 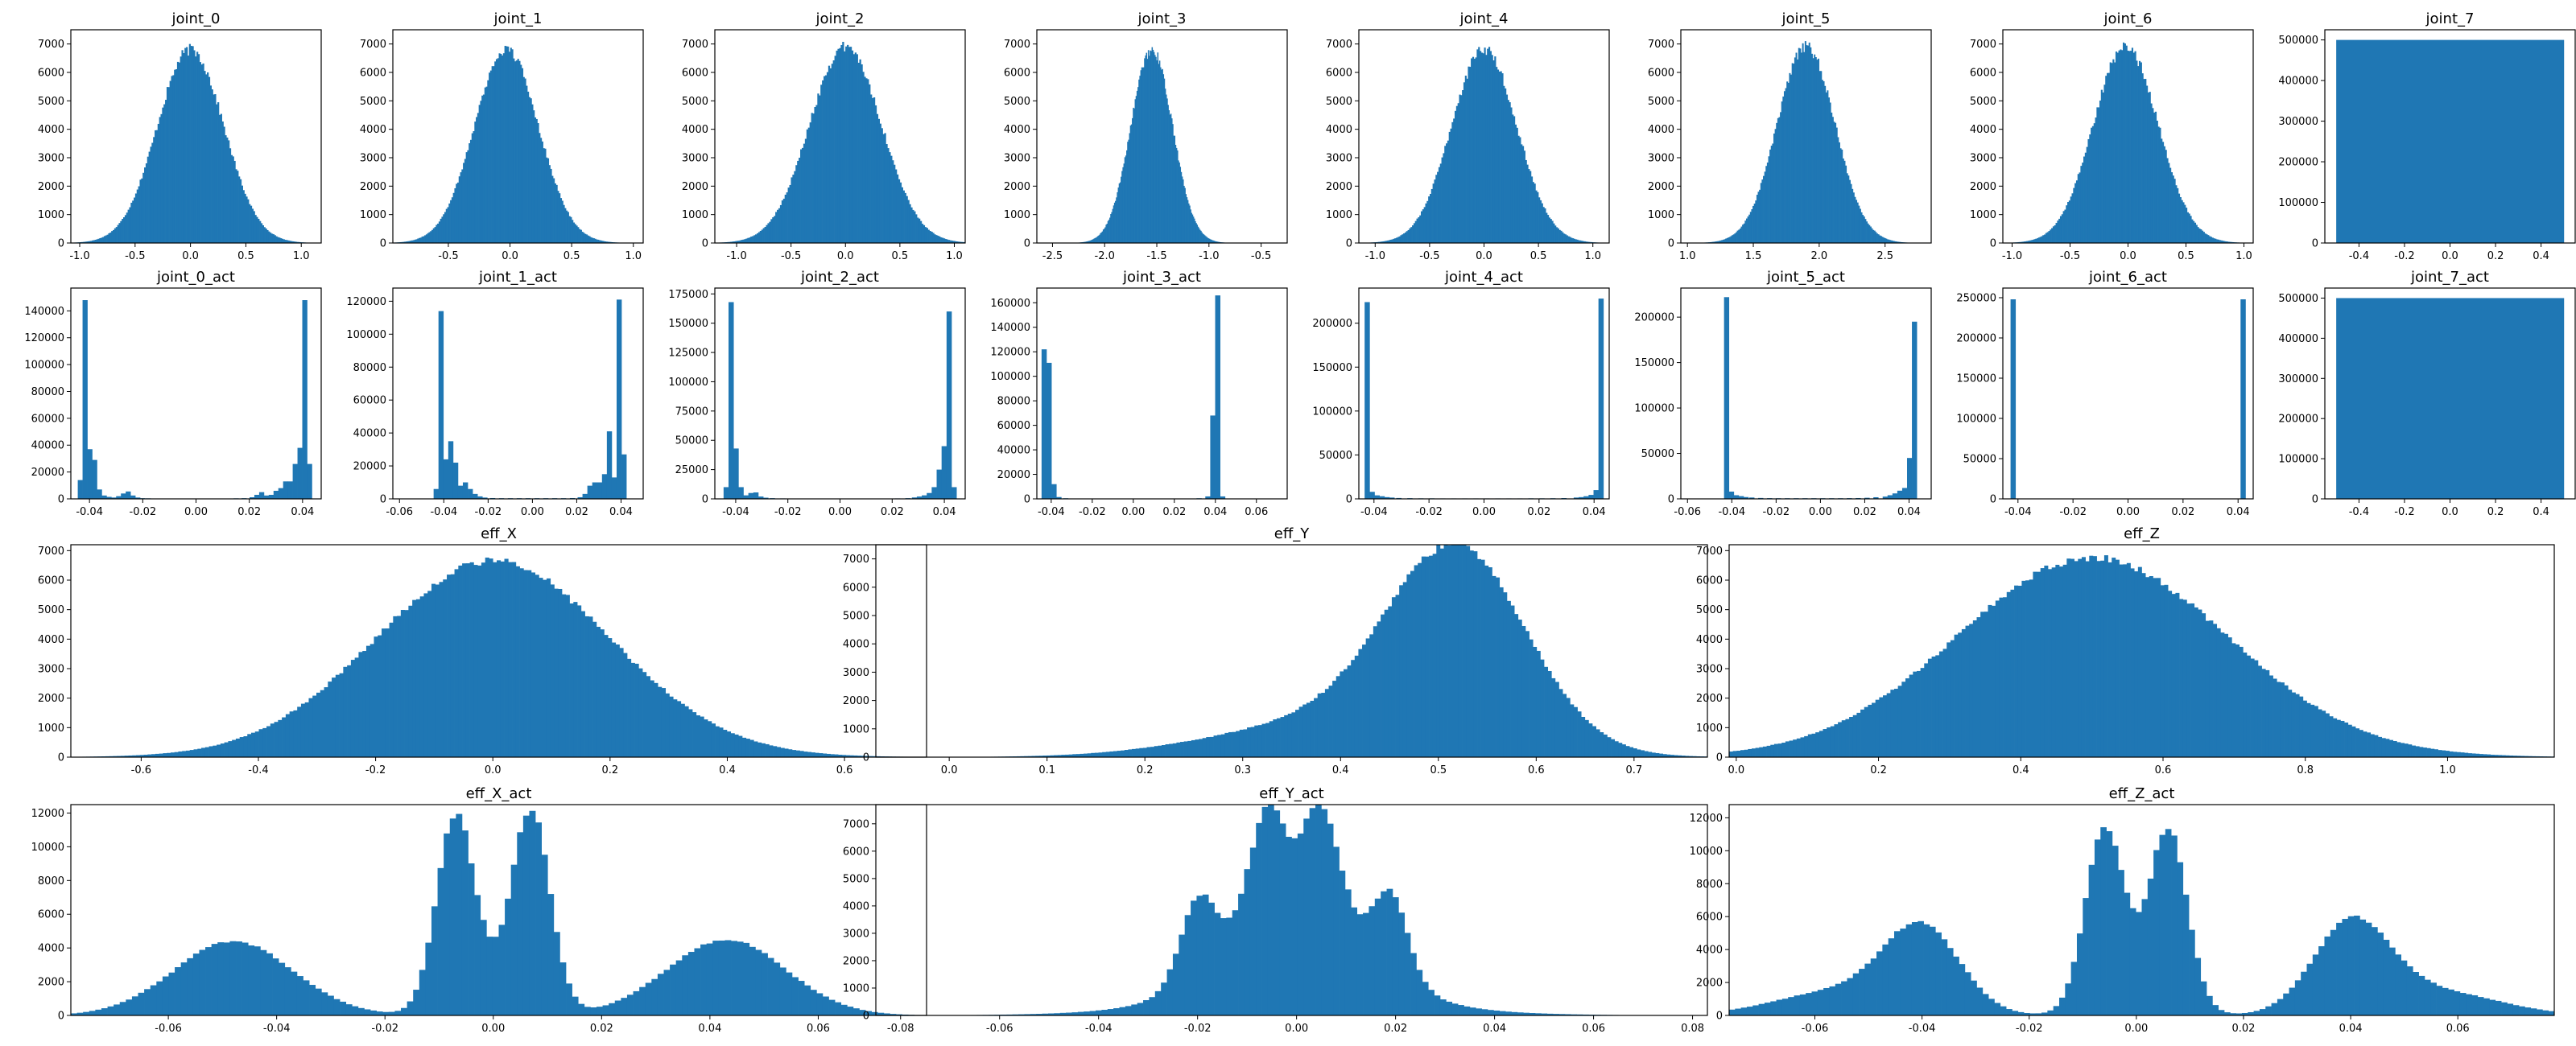 I want to click on y-tick-label: 120000, so click(x=366, y=302).